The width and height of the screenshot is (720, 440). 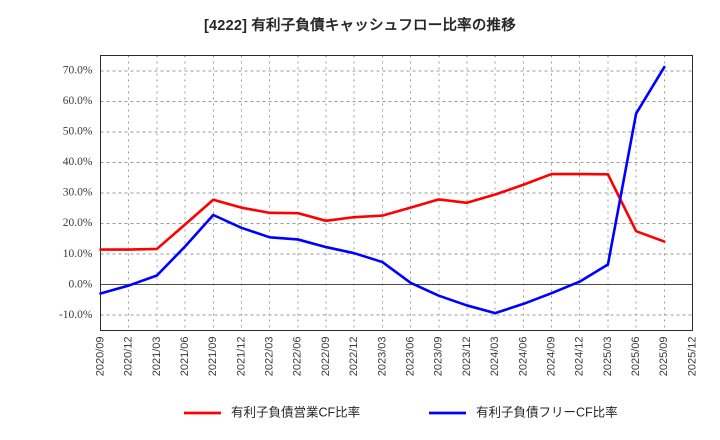 What do you see at coordinates (608, 357) in the screenshot?
I see `x-tick-label: 2025/03` at bounding box center [608, 357].